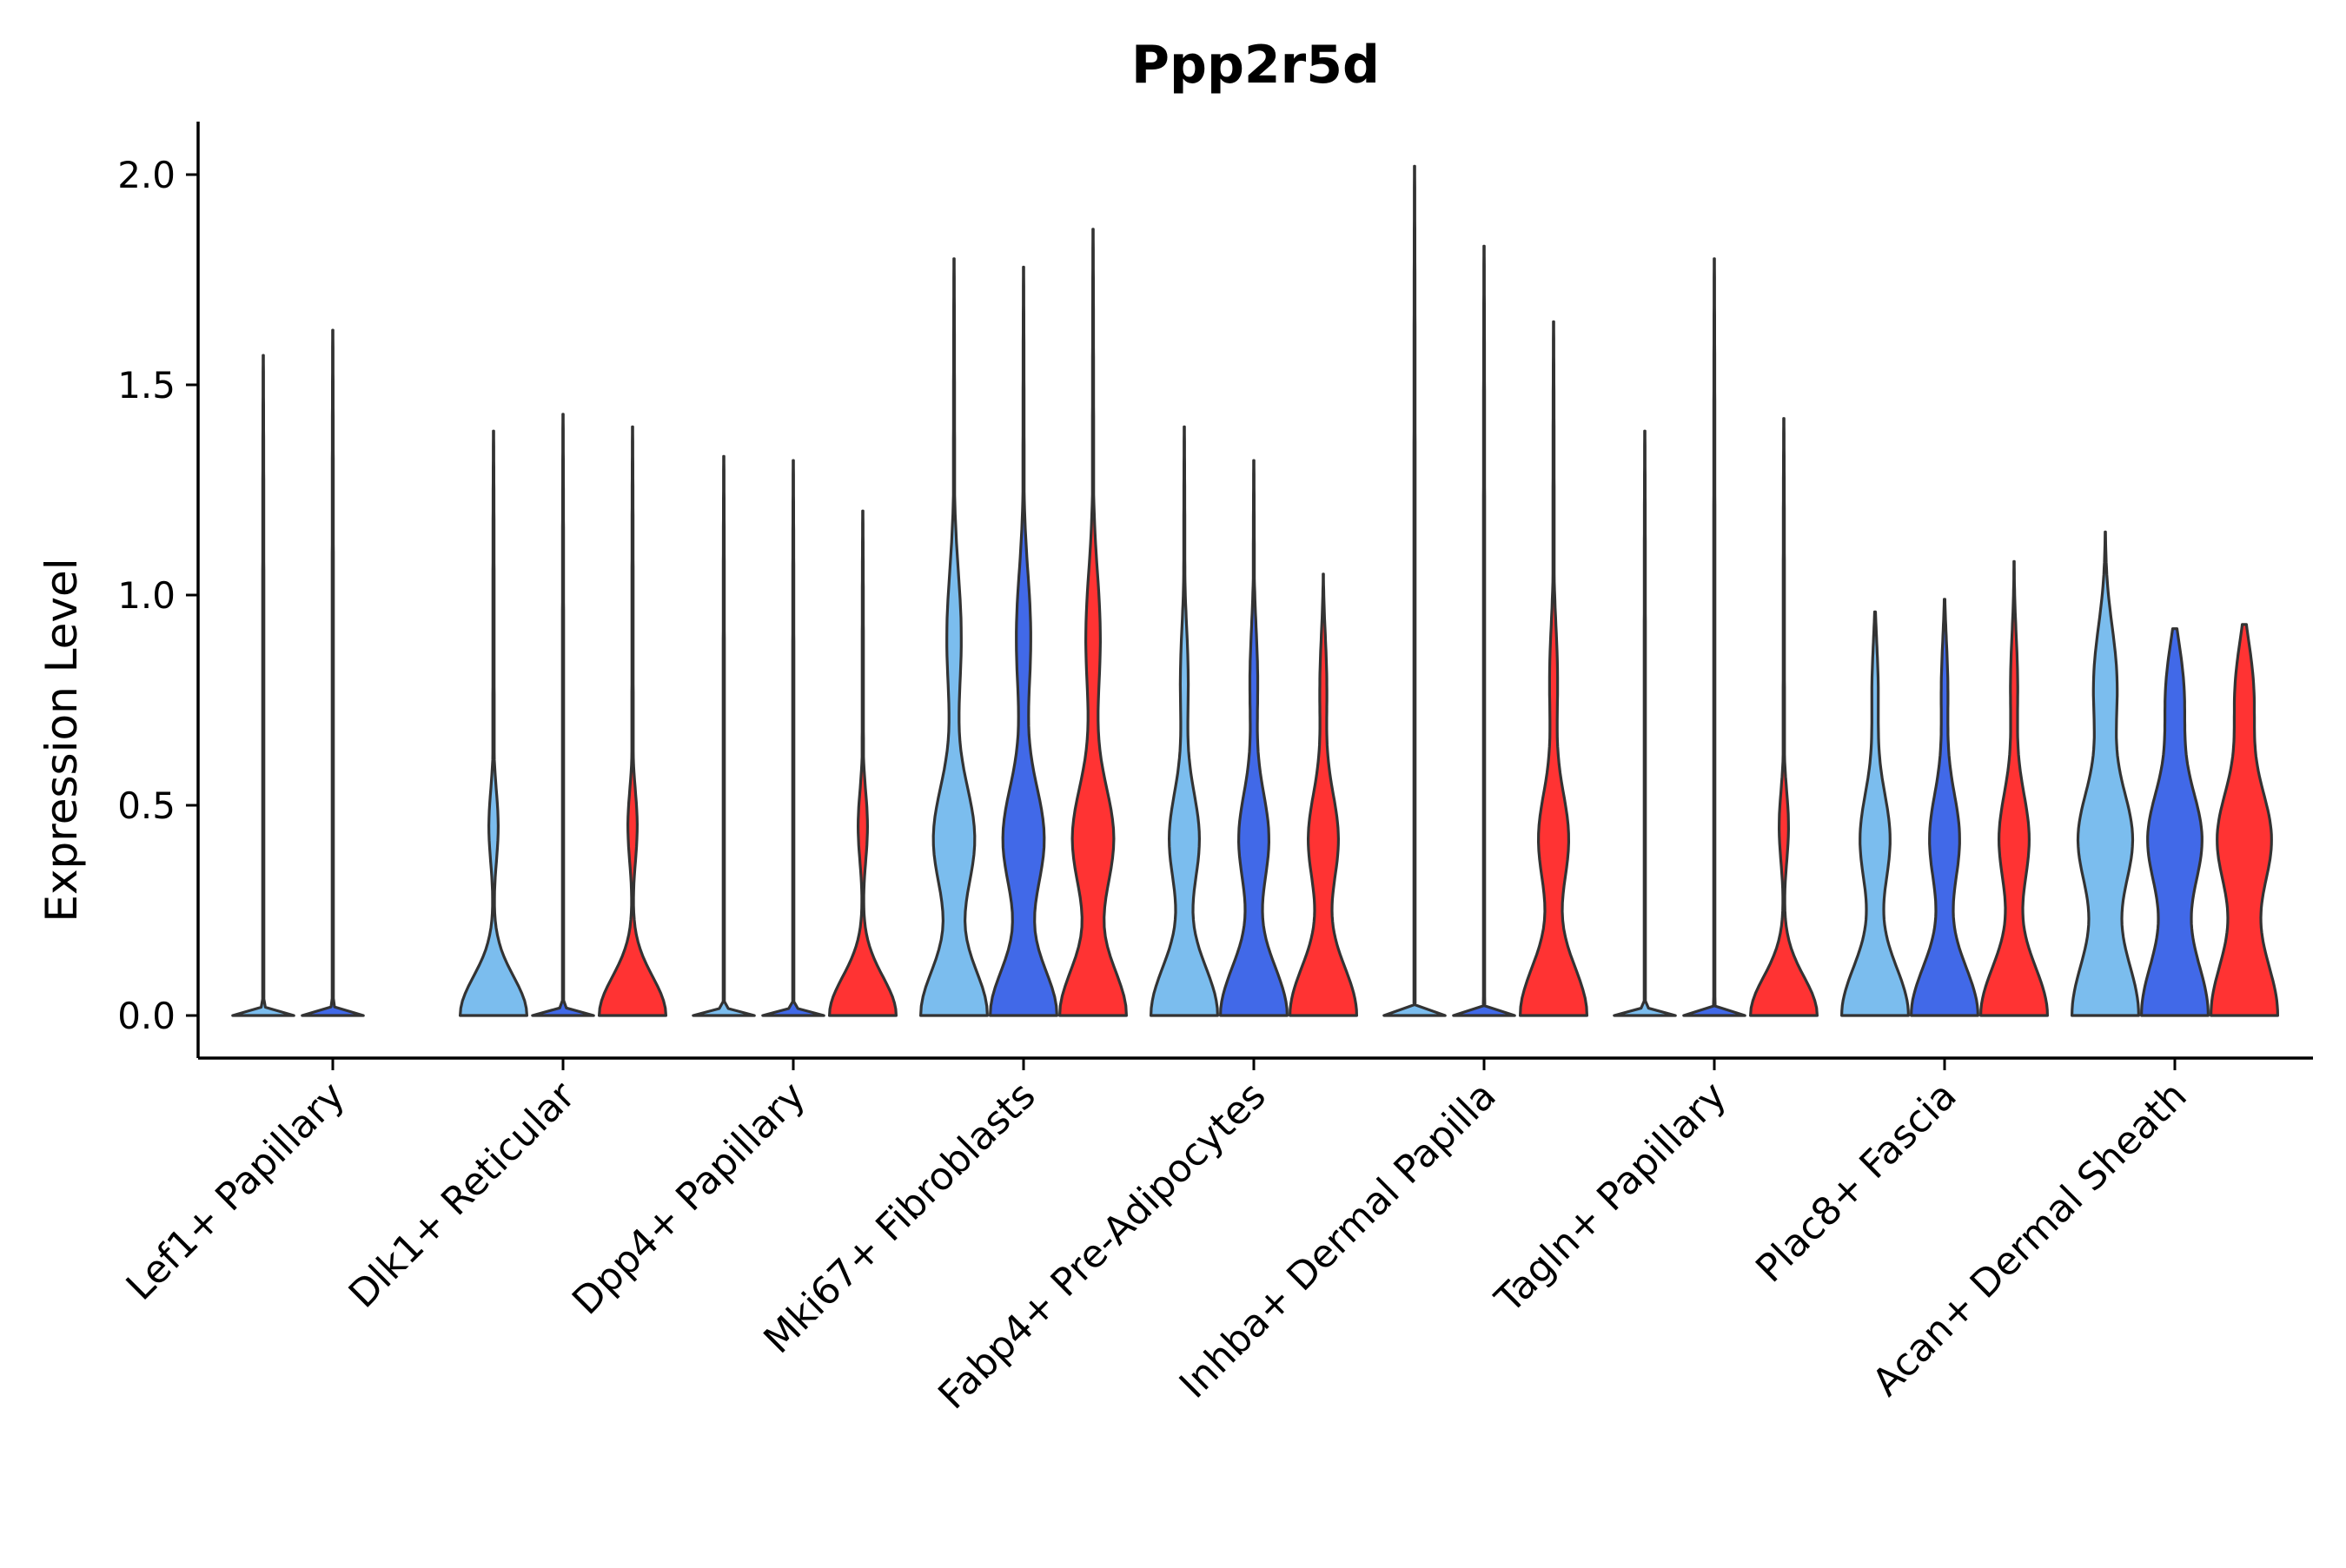 The width and height of the screenshot is (2346, 1568). I want to click on x-tick-label: Tagln+ Papillary, so click(1611, 1198).